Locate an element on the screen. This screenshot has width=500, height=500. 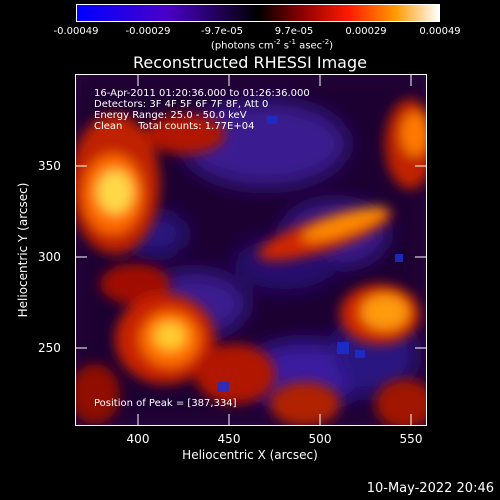
colorbar is located at coordinates (258, 13).